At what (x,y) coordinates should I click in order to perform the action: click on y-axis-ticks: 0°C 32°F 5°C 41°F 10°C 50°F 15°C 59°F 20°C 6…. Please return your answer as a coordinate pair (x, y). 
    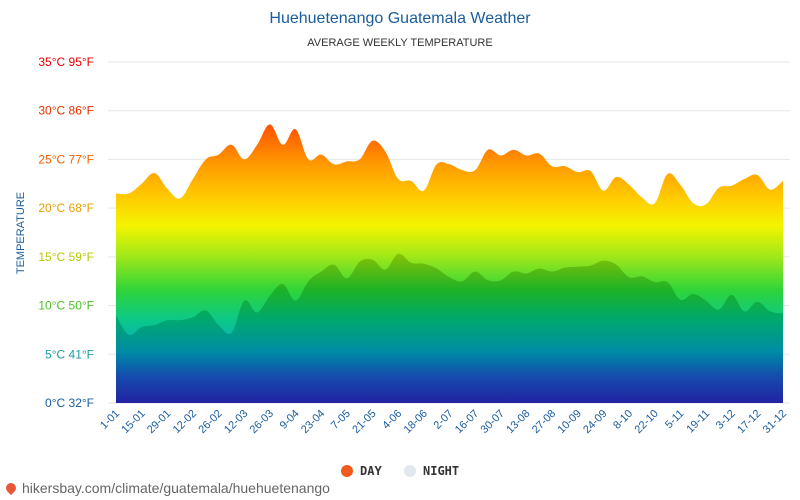
    Looking at the image, I should click on (66, 232).